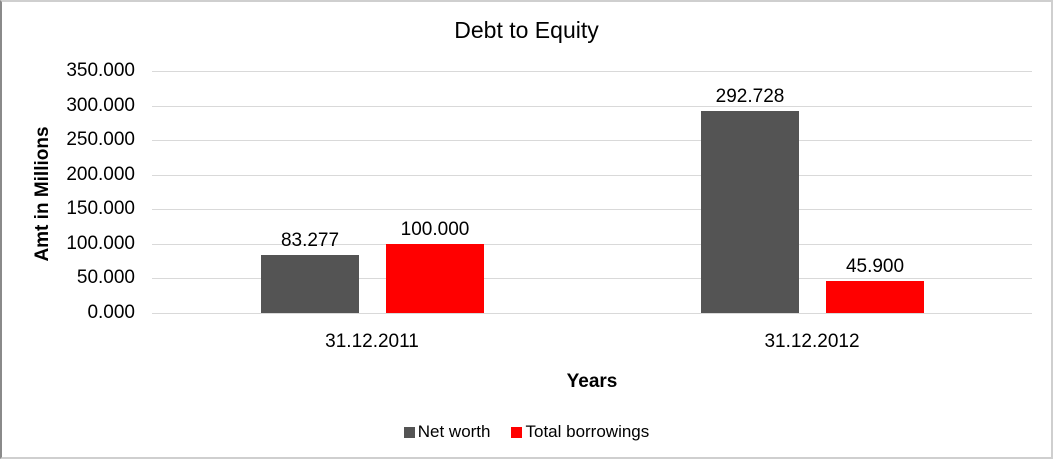 The width and height of the screenshot is (1053, 459). What do you see at coordinates (409, 432) in the screenshot?
I see `legend-swatch-net-worth` at bounding box center [409, 432].